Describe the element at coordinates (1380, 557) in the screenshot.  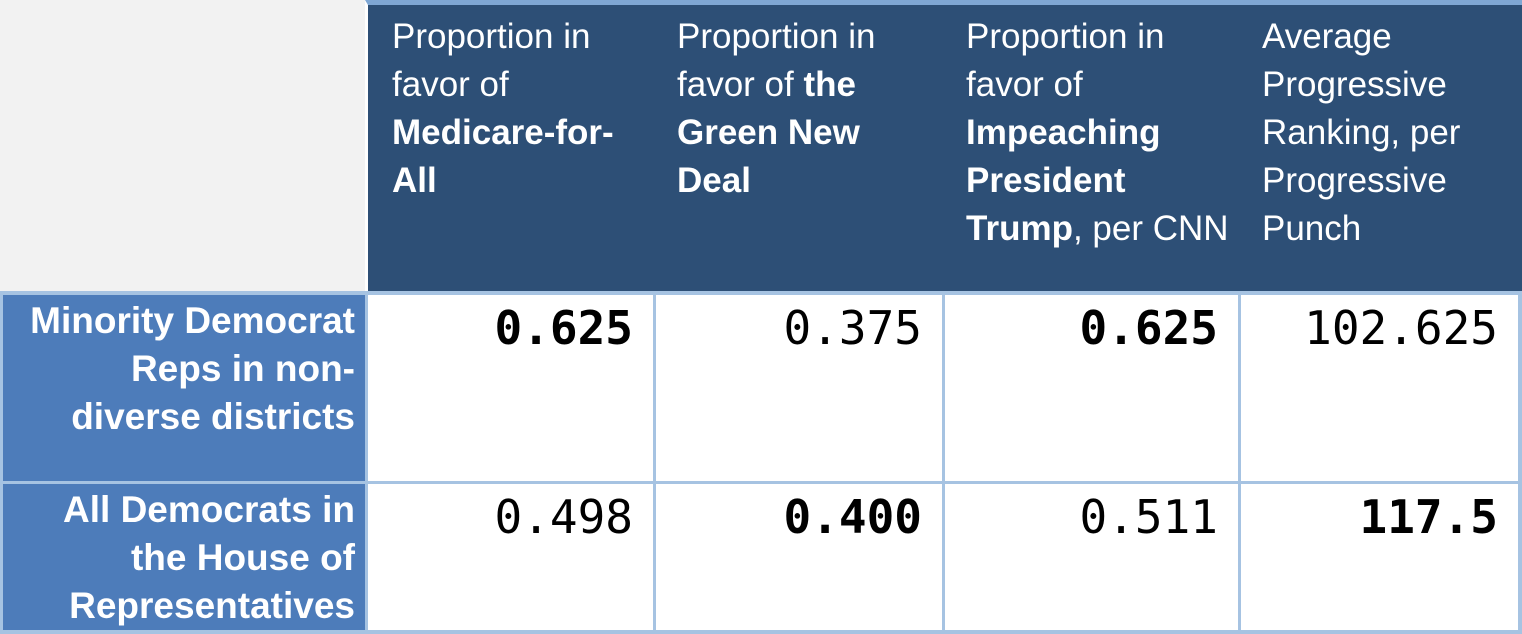
I see `cell-all-democrats-progressive-ranking: 117.5` at that location.